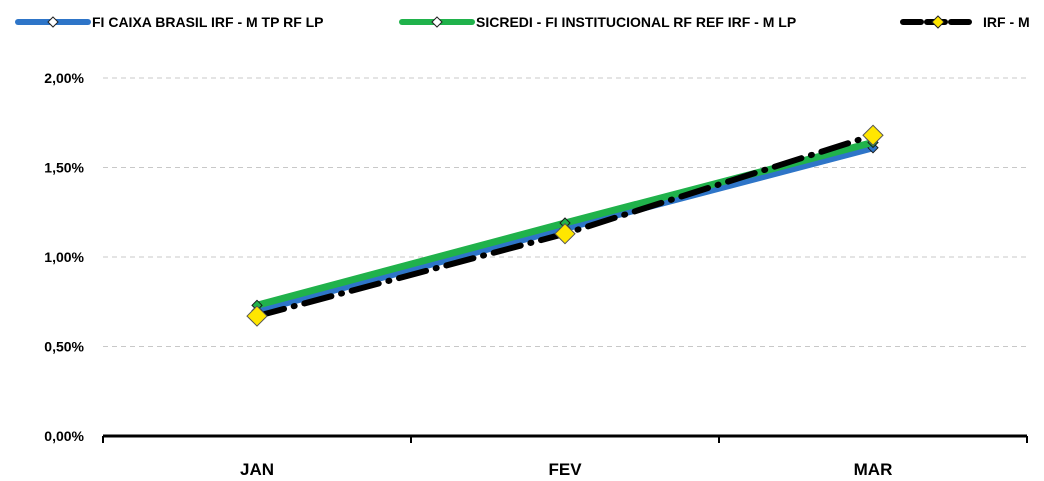 Image resolution: width=1044 pixels, height=481 pixels. Describe the element at coordinates (873, 469) in the screenshot. I see `x-tick-label: MAR` at that location.